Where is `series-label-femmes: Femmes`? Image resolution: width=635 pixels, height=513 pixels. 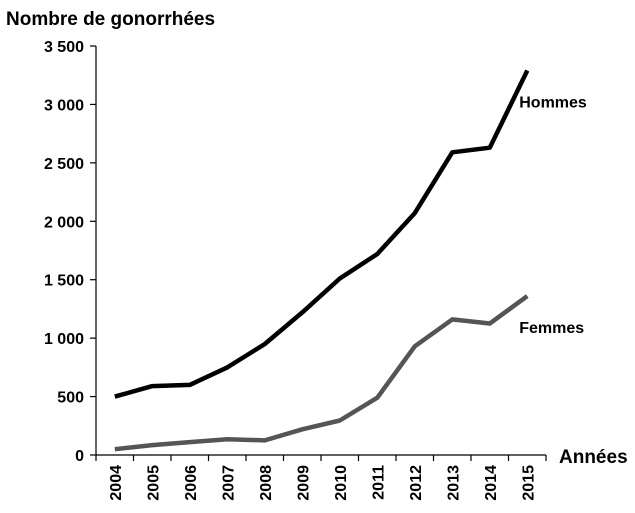
series-label-femmes: Femmes is located at coordinates (551, 328).